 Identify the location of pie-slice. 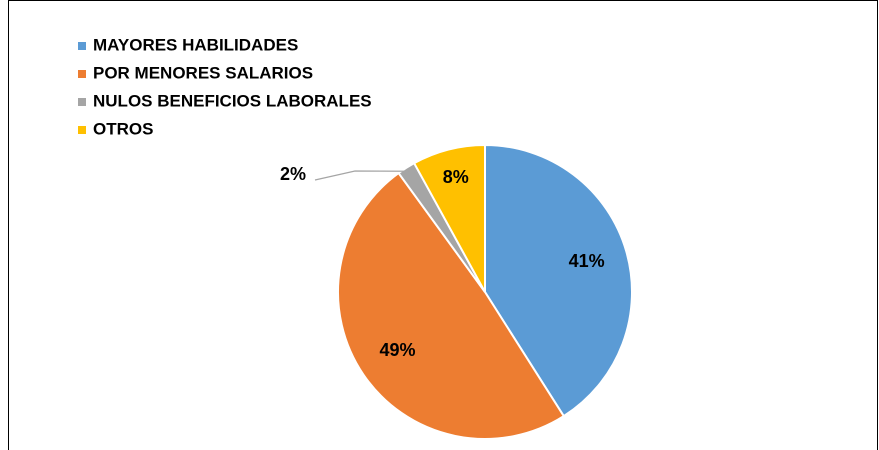
(449, 218).